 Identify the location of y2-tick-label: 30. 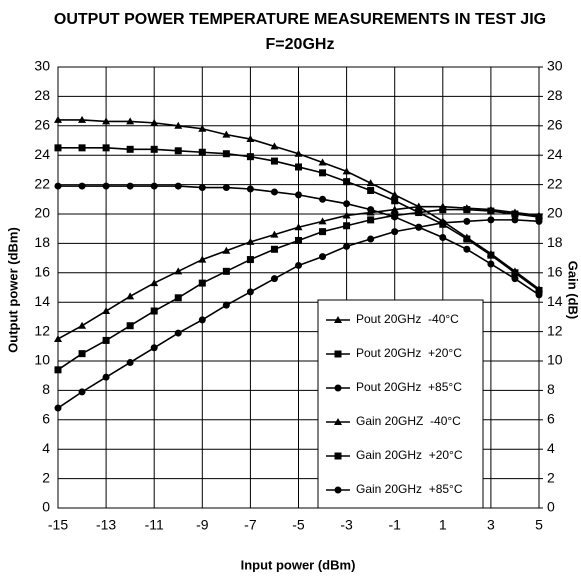
(555, 66).